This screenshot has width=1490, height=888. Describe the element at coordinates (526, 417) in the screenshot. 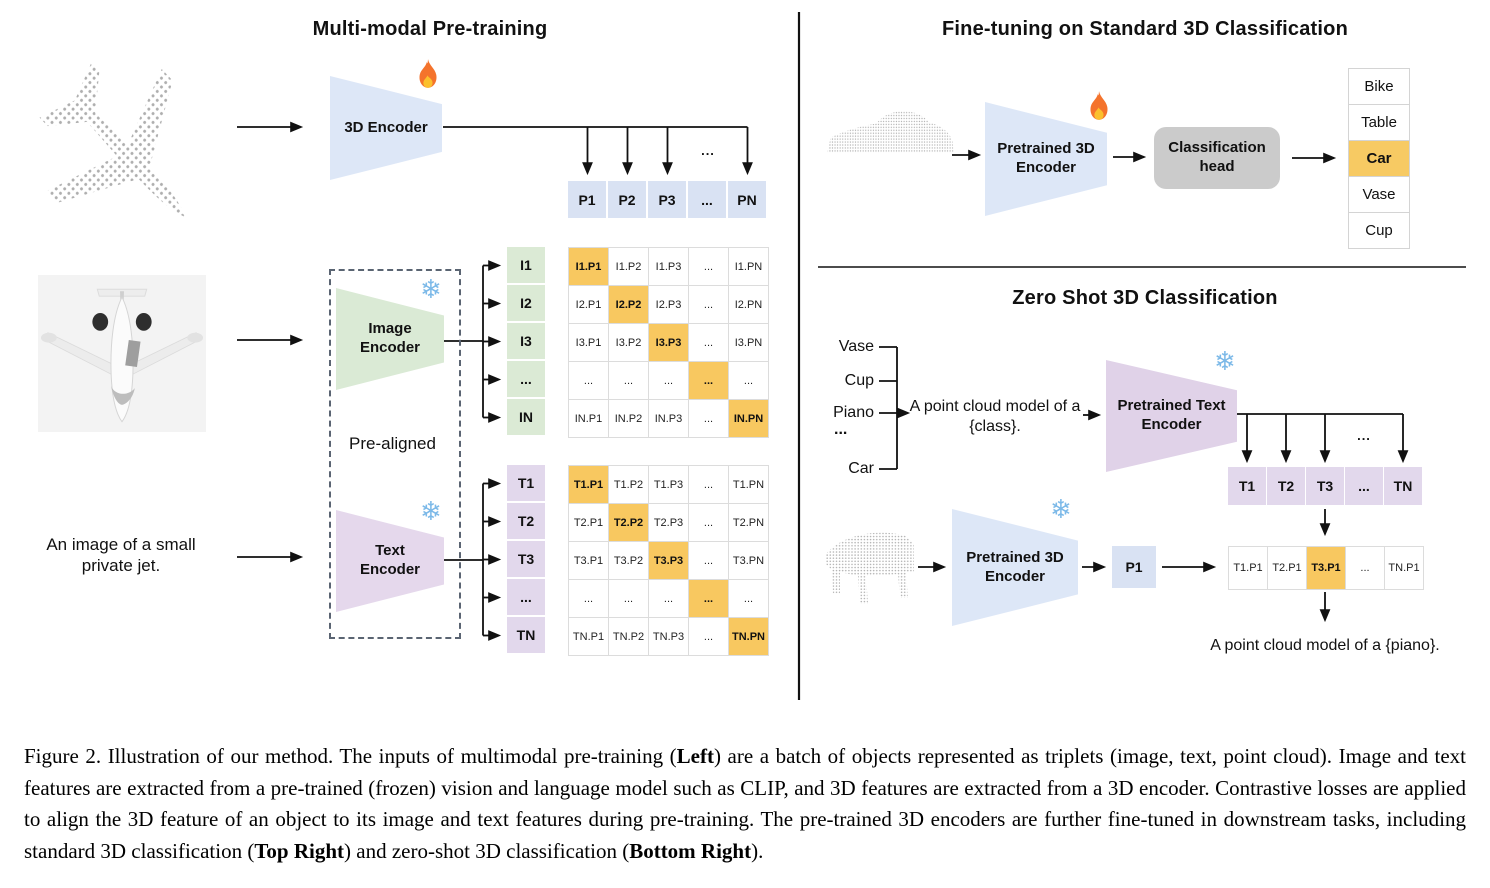

I see `i-cell: IN` at that location.